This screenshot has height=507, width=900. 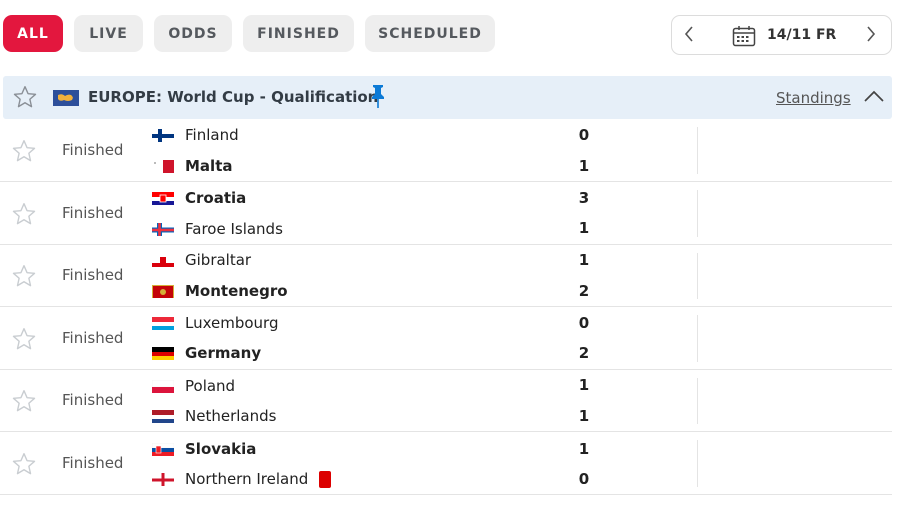 I want to click on home-team: Gibraltar, so click(x=201, y=260).